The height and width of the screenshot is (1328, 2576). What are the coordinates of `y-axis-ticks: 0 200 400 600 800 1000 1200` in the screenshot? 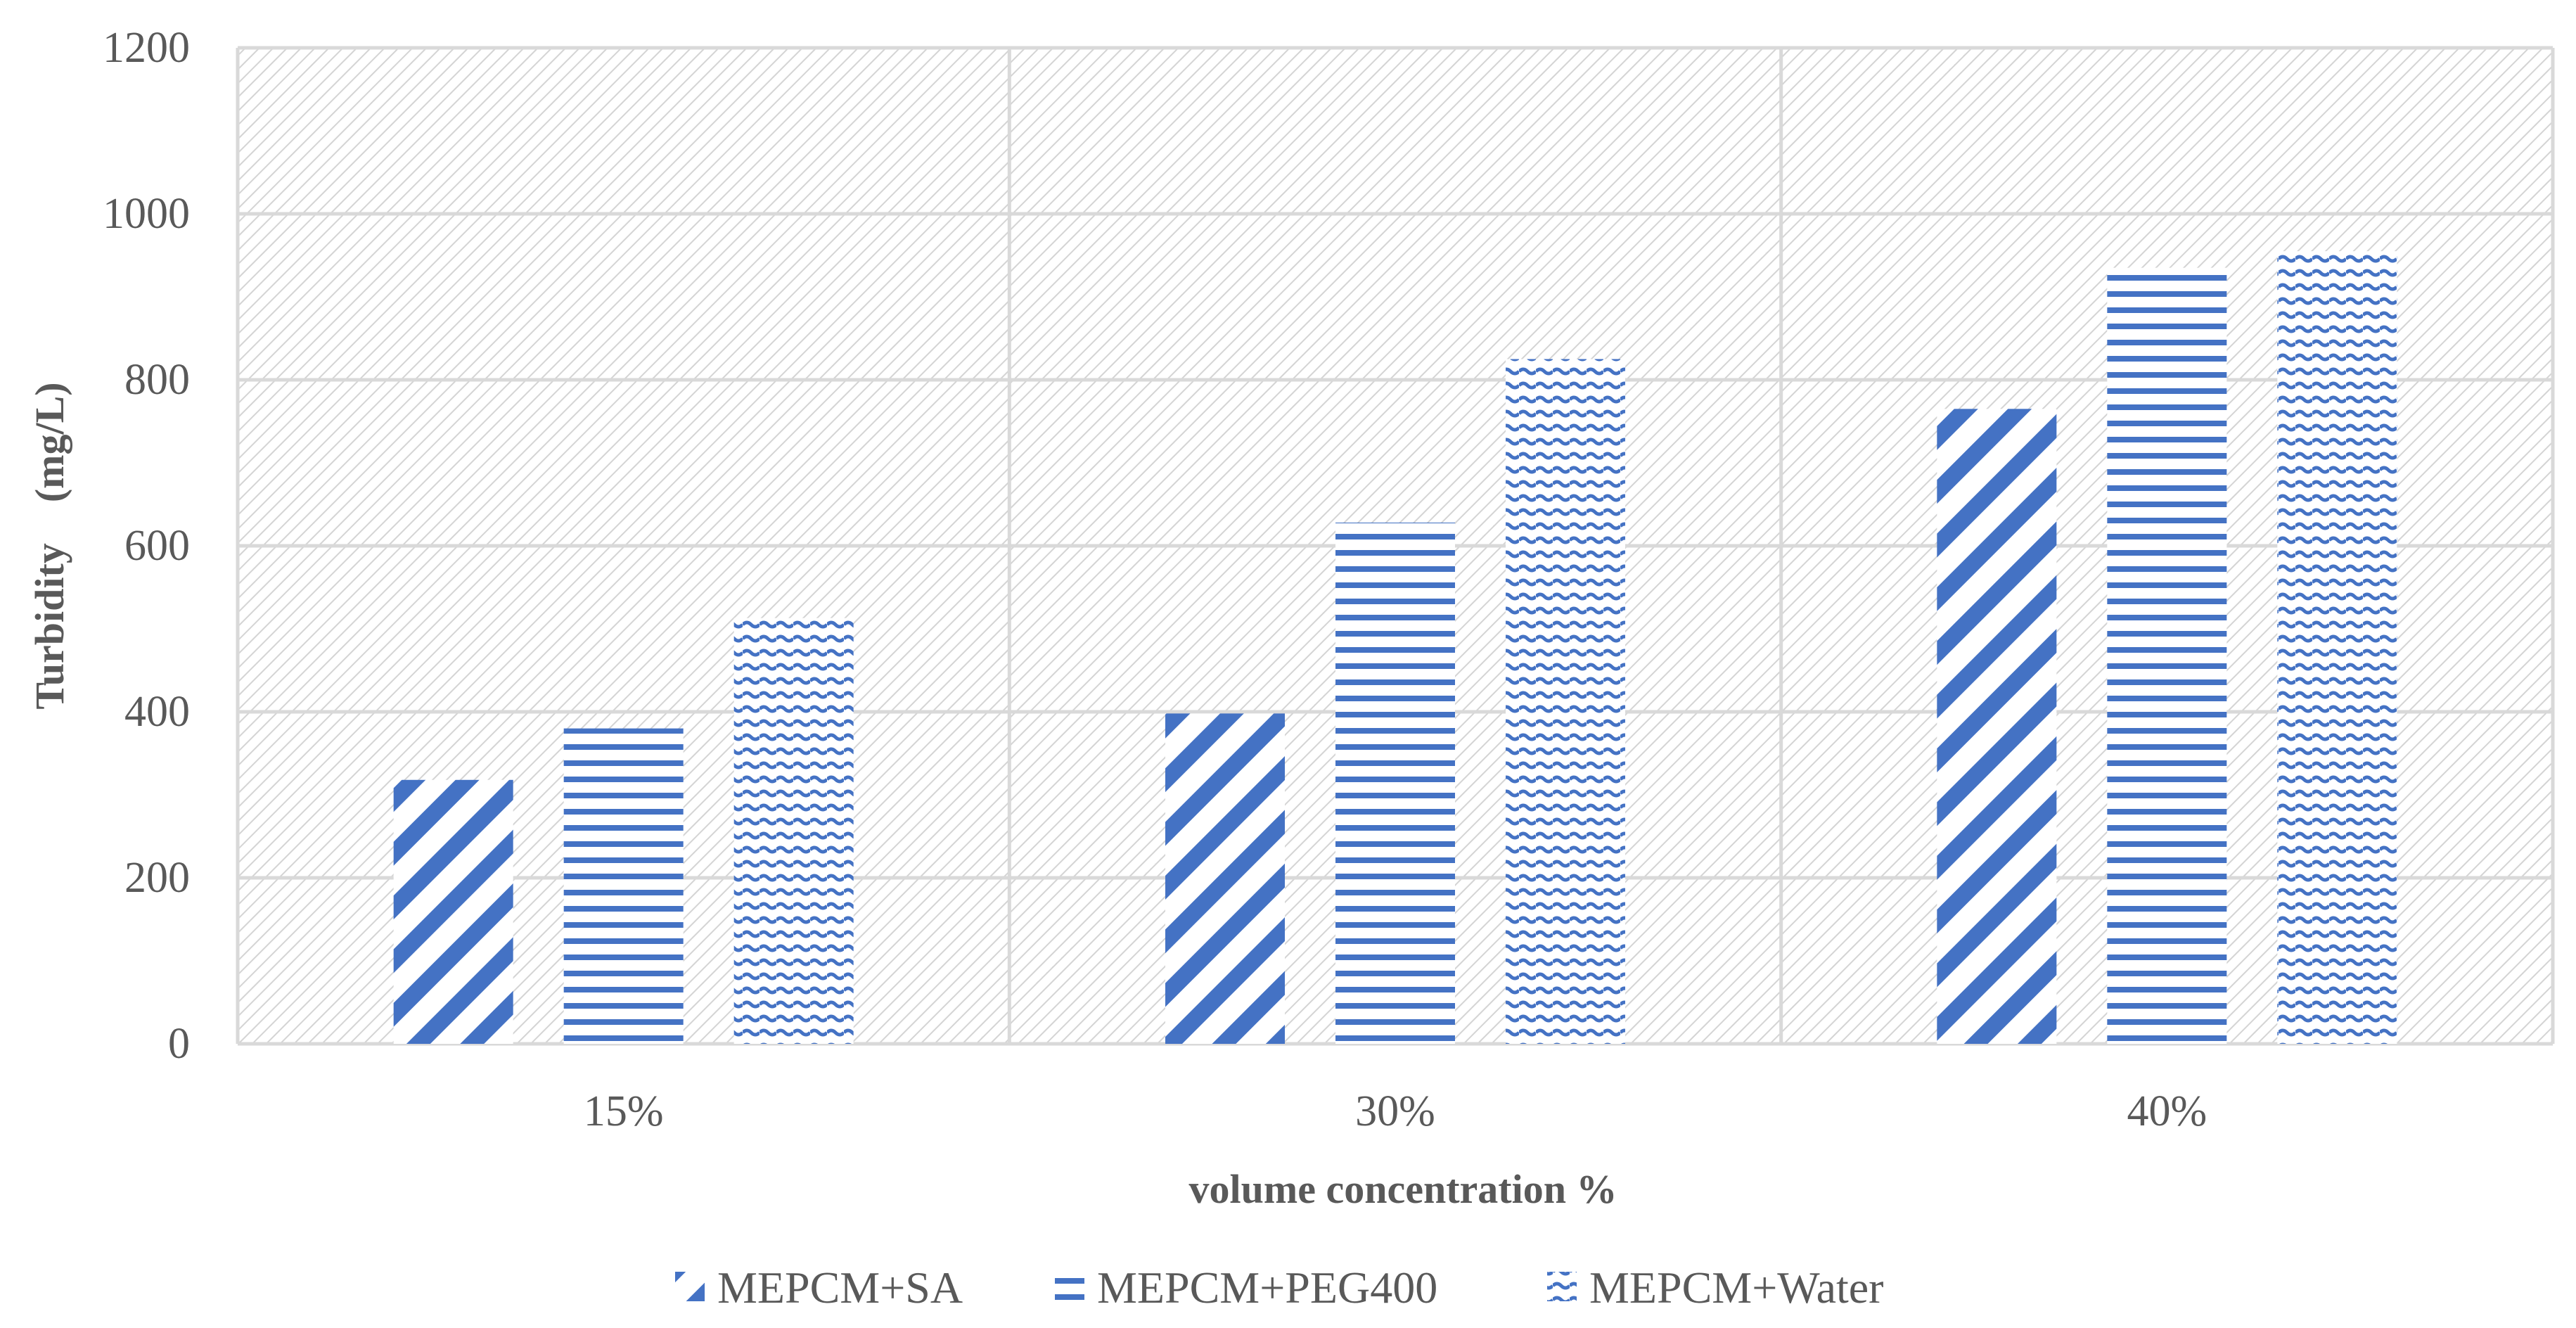 It's located at (146, 546).